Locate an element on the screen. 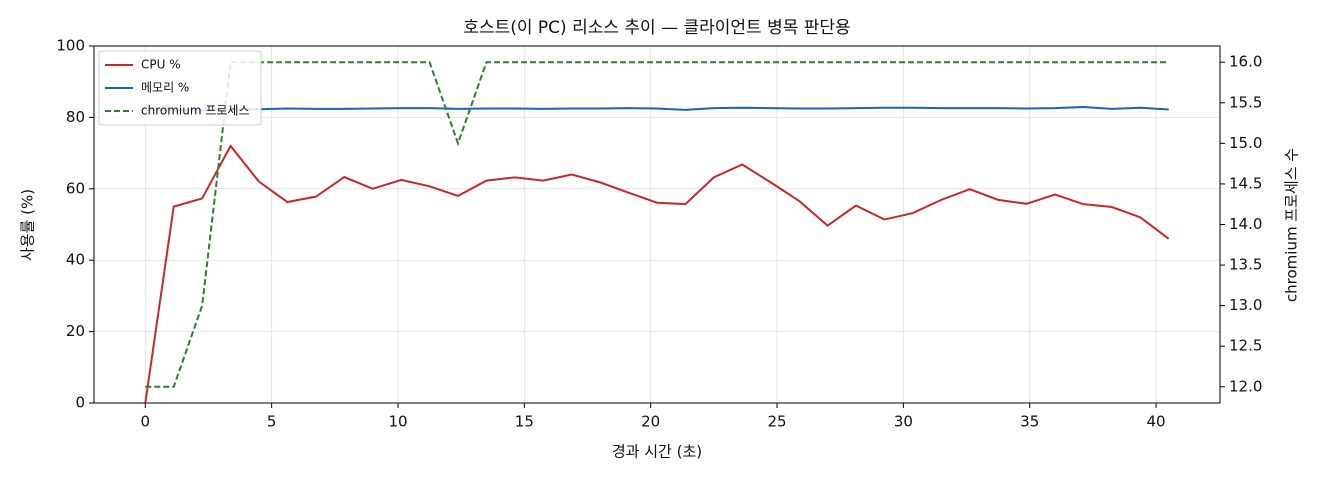  x-tick-label: 25 is located at coordinates (776, 422).